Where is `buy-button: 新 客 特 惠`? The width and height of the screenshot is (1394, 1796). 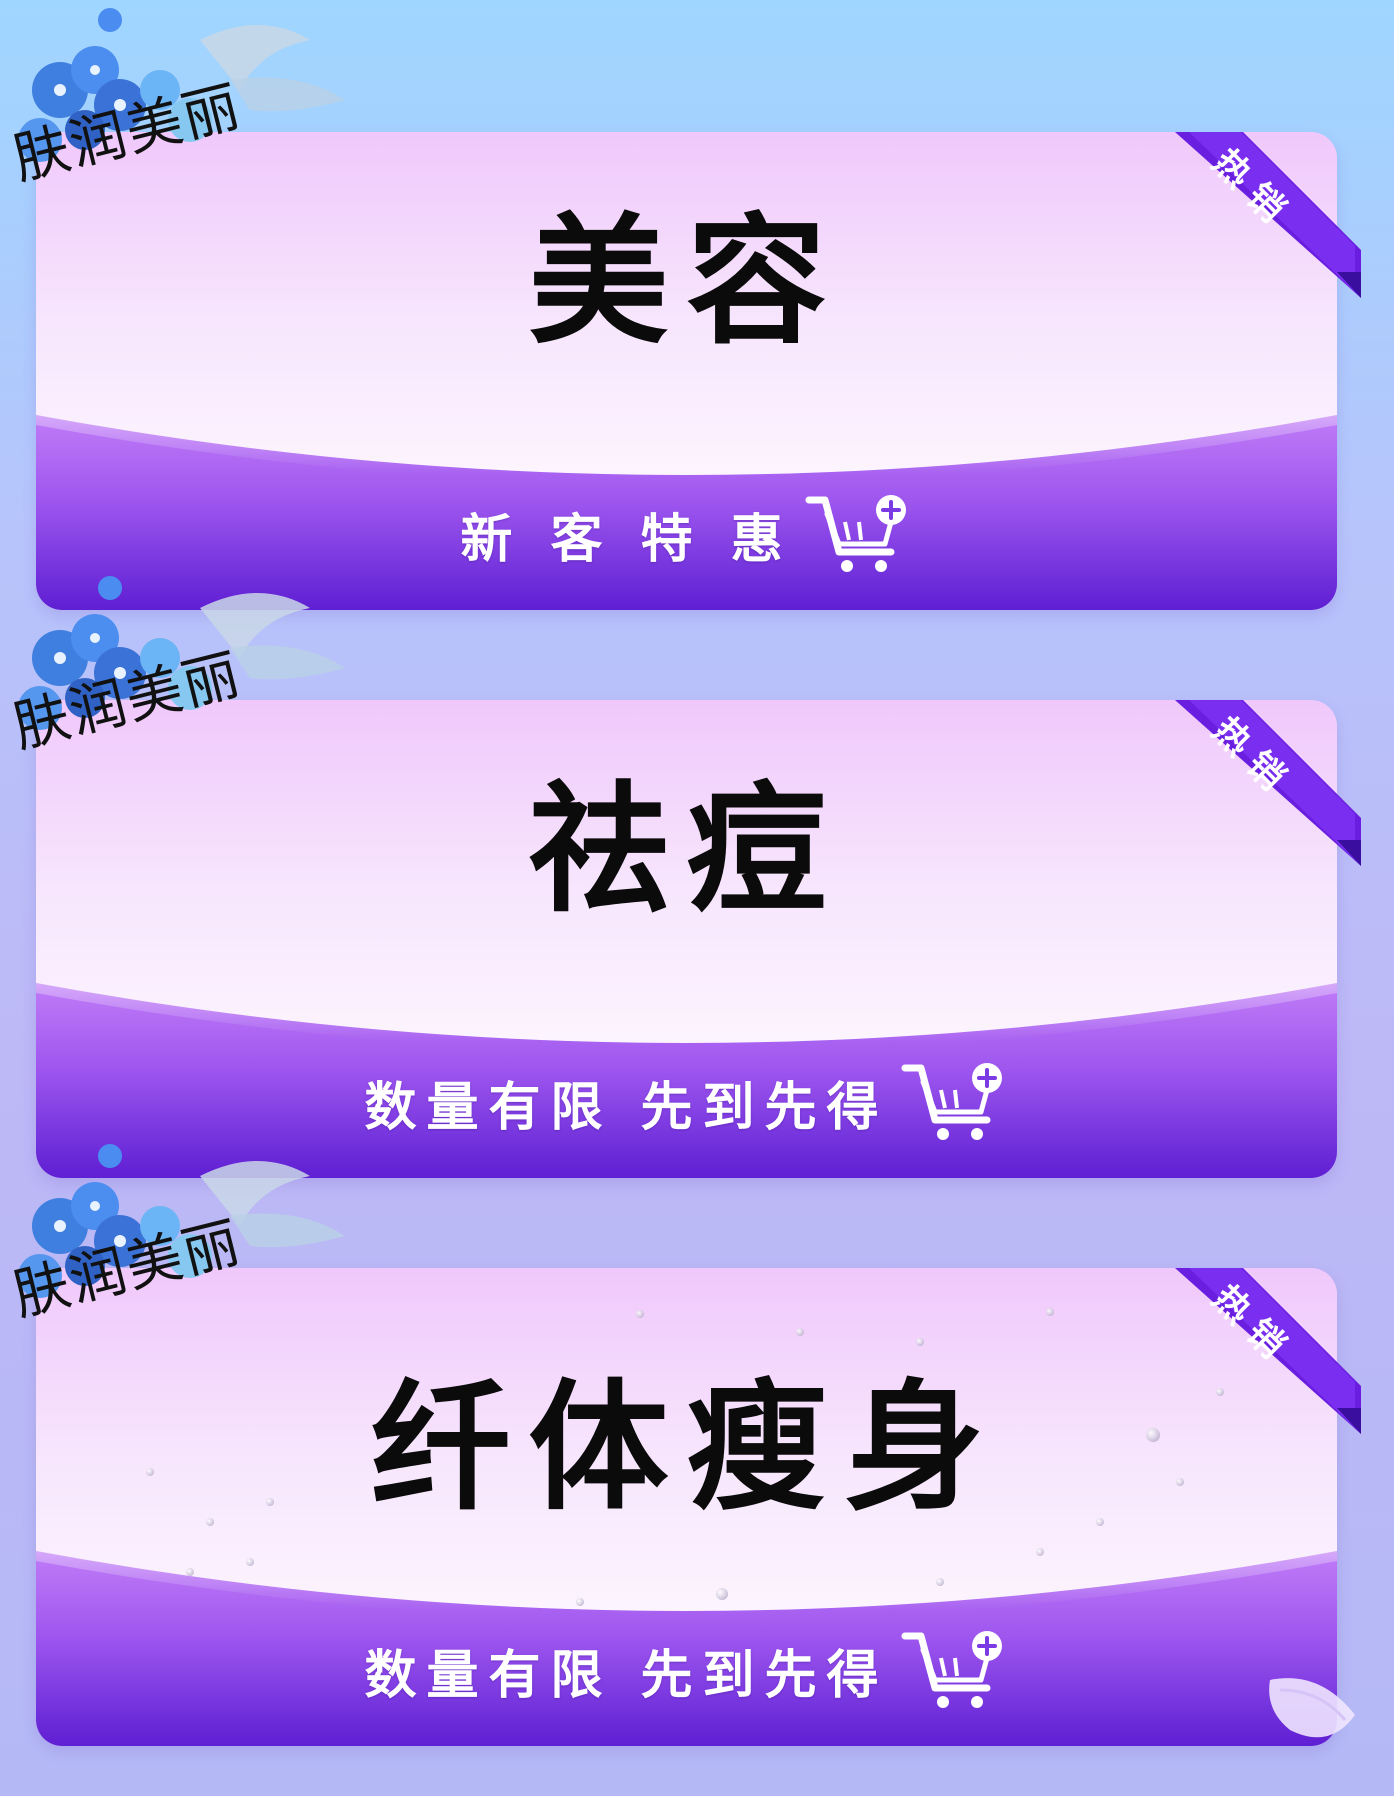 buy-button: 新 客 特 惠 is located at coordinates (686, 534).